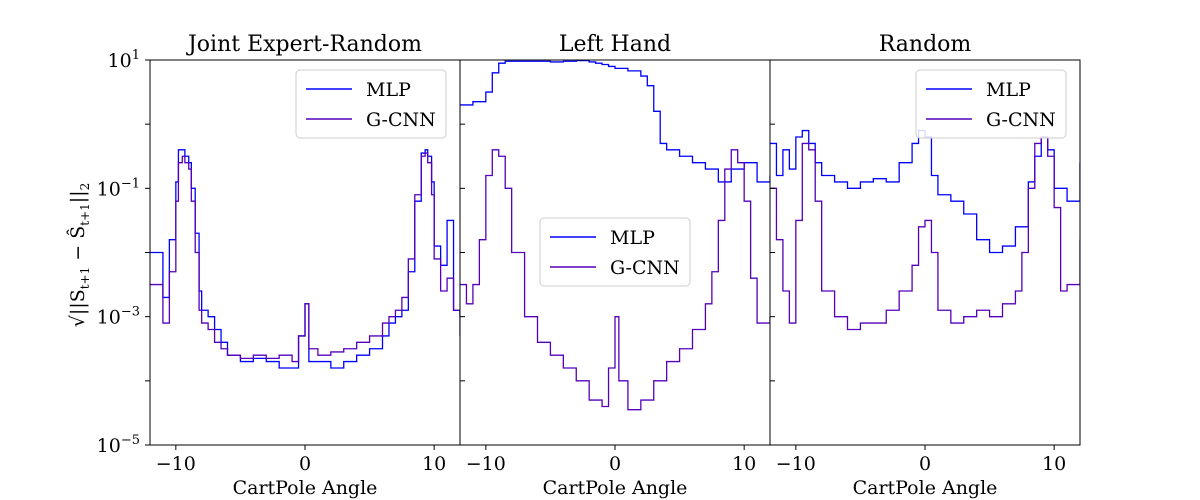 The height and width of the screenshot is (500, 1200). What do you see at coordinates (130, 440) in the screenshot?
I see `y-tick-exponent: −5` at bounding box center [130, 440].